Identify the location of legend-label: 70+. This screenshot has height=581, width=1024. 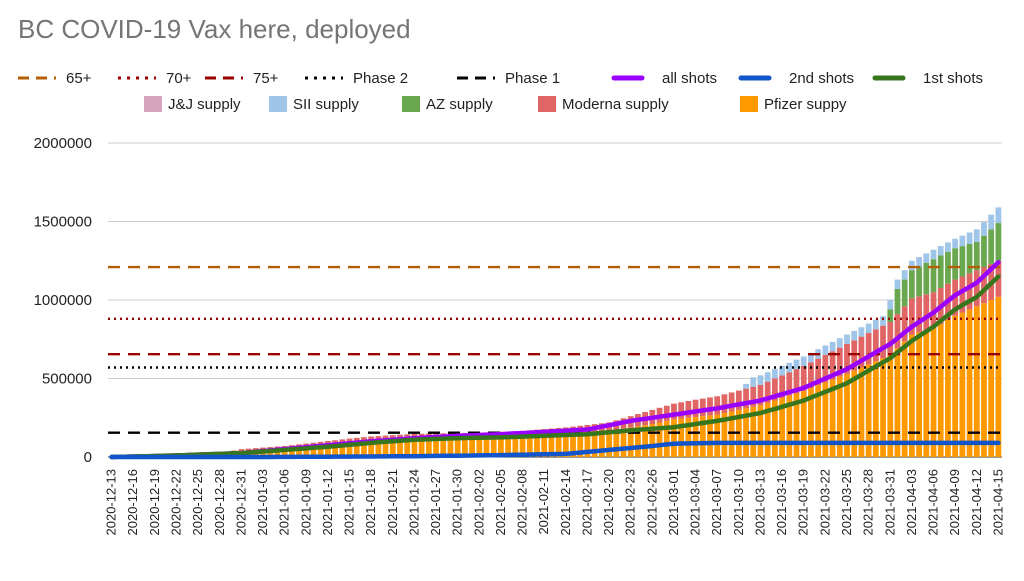
(179, 78).